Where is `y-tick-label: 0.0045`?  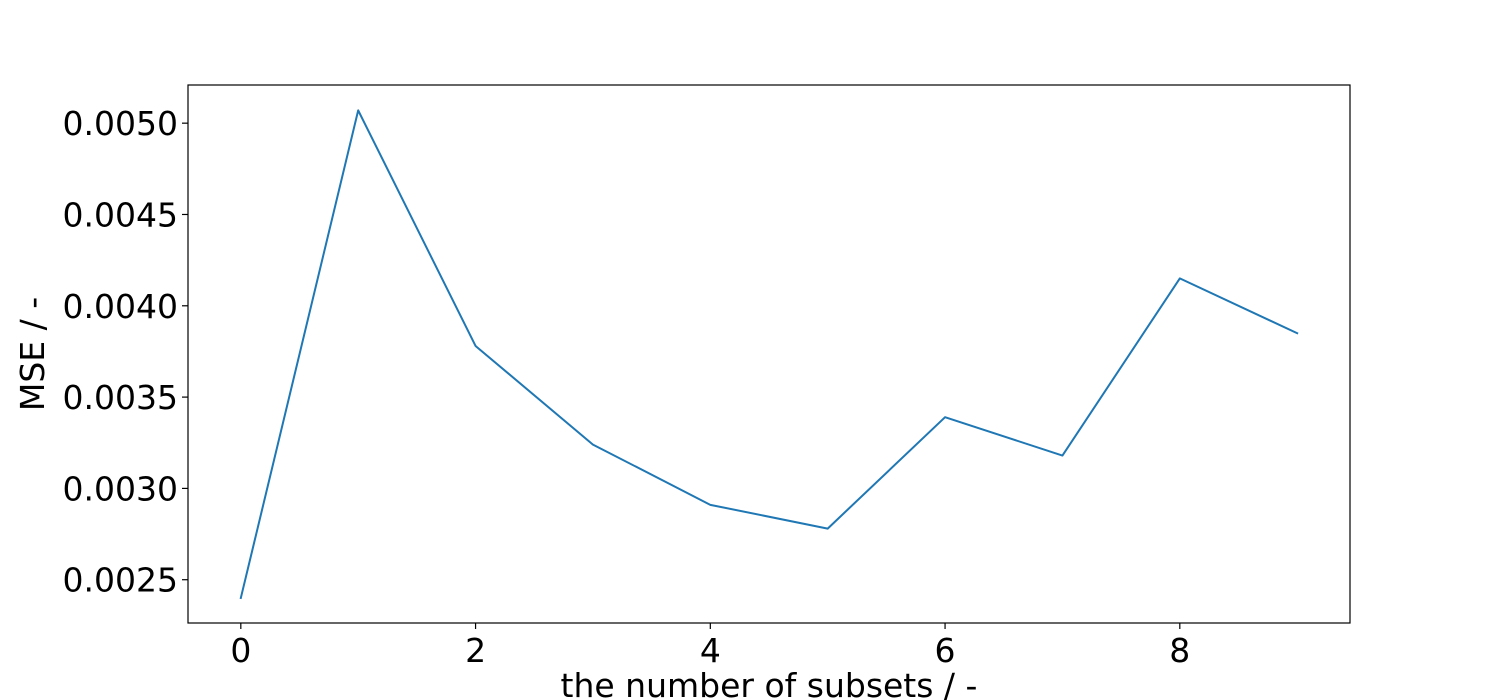 y-tick-label: 0.0045 is located at coordinates (120, 214).